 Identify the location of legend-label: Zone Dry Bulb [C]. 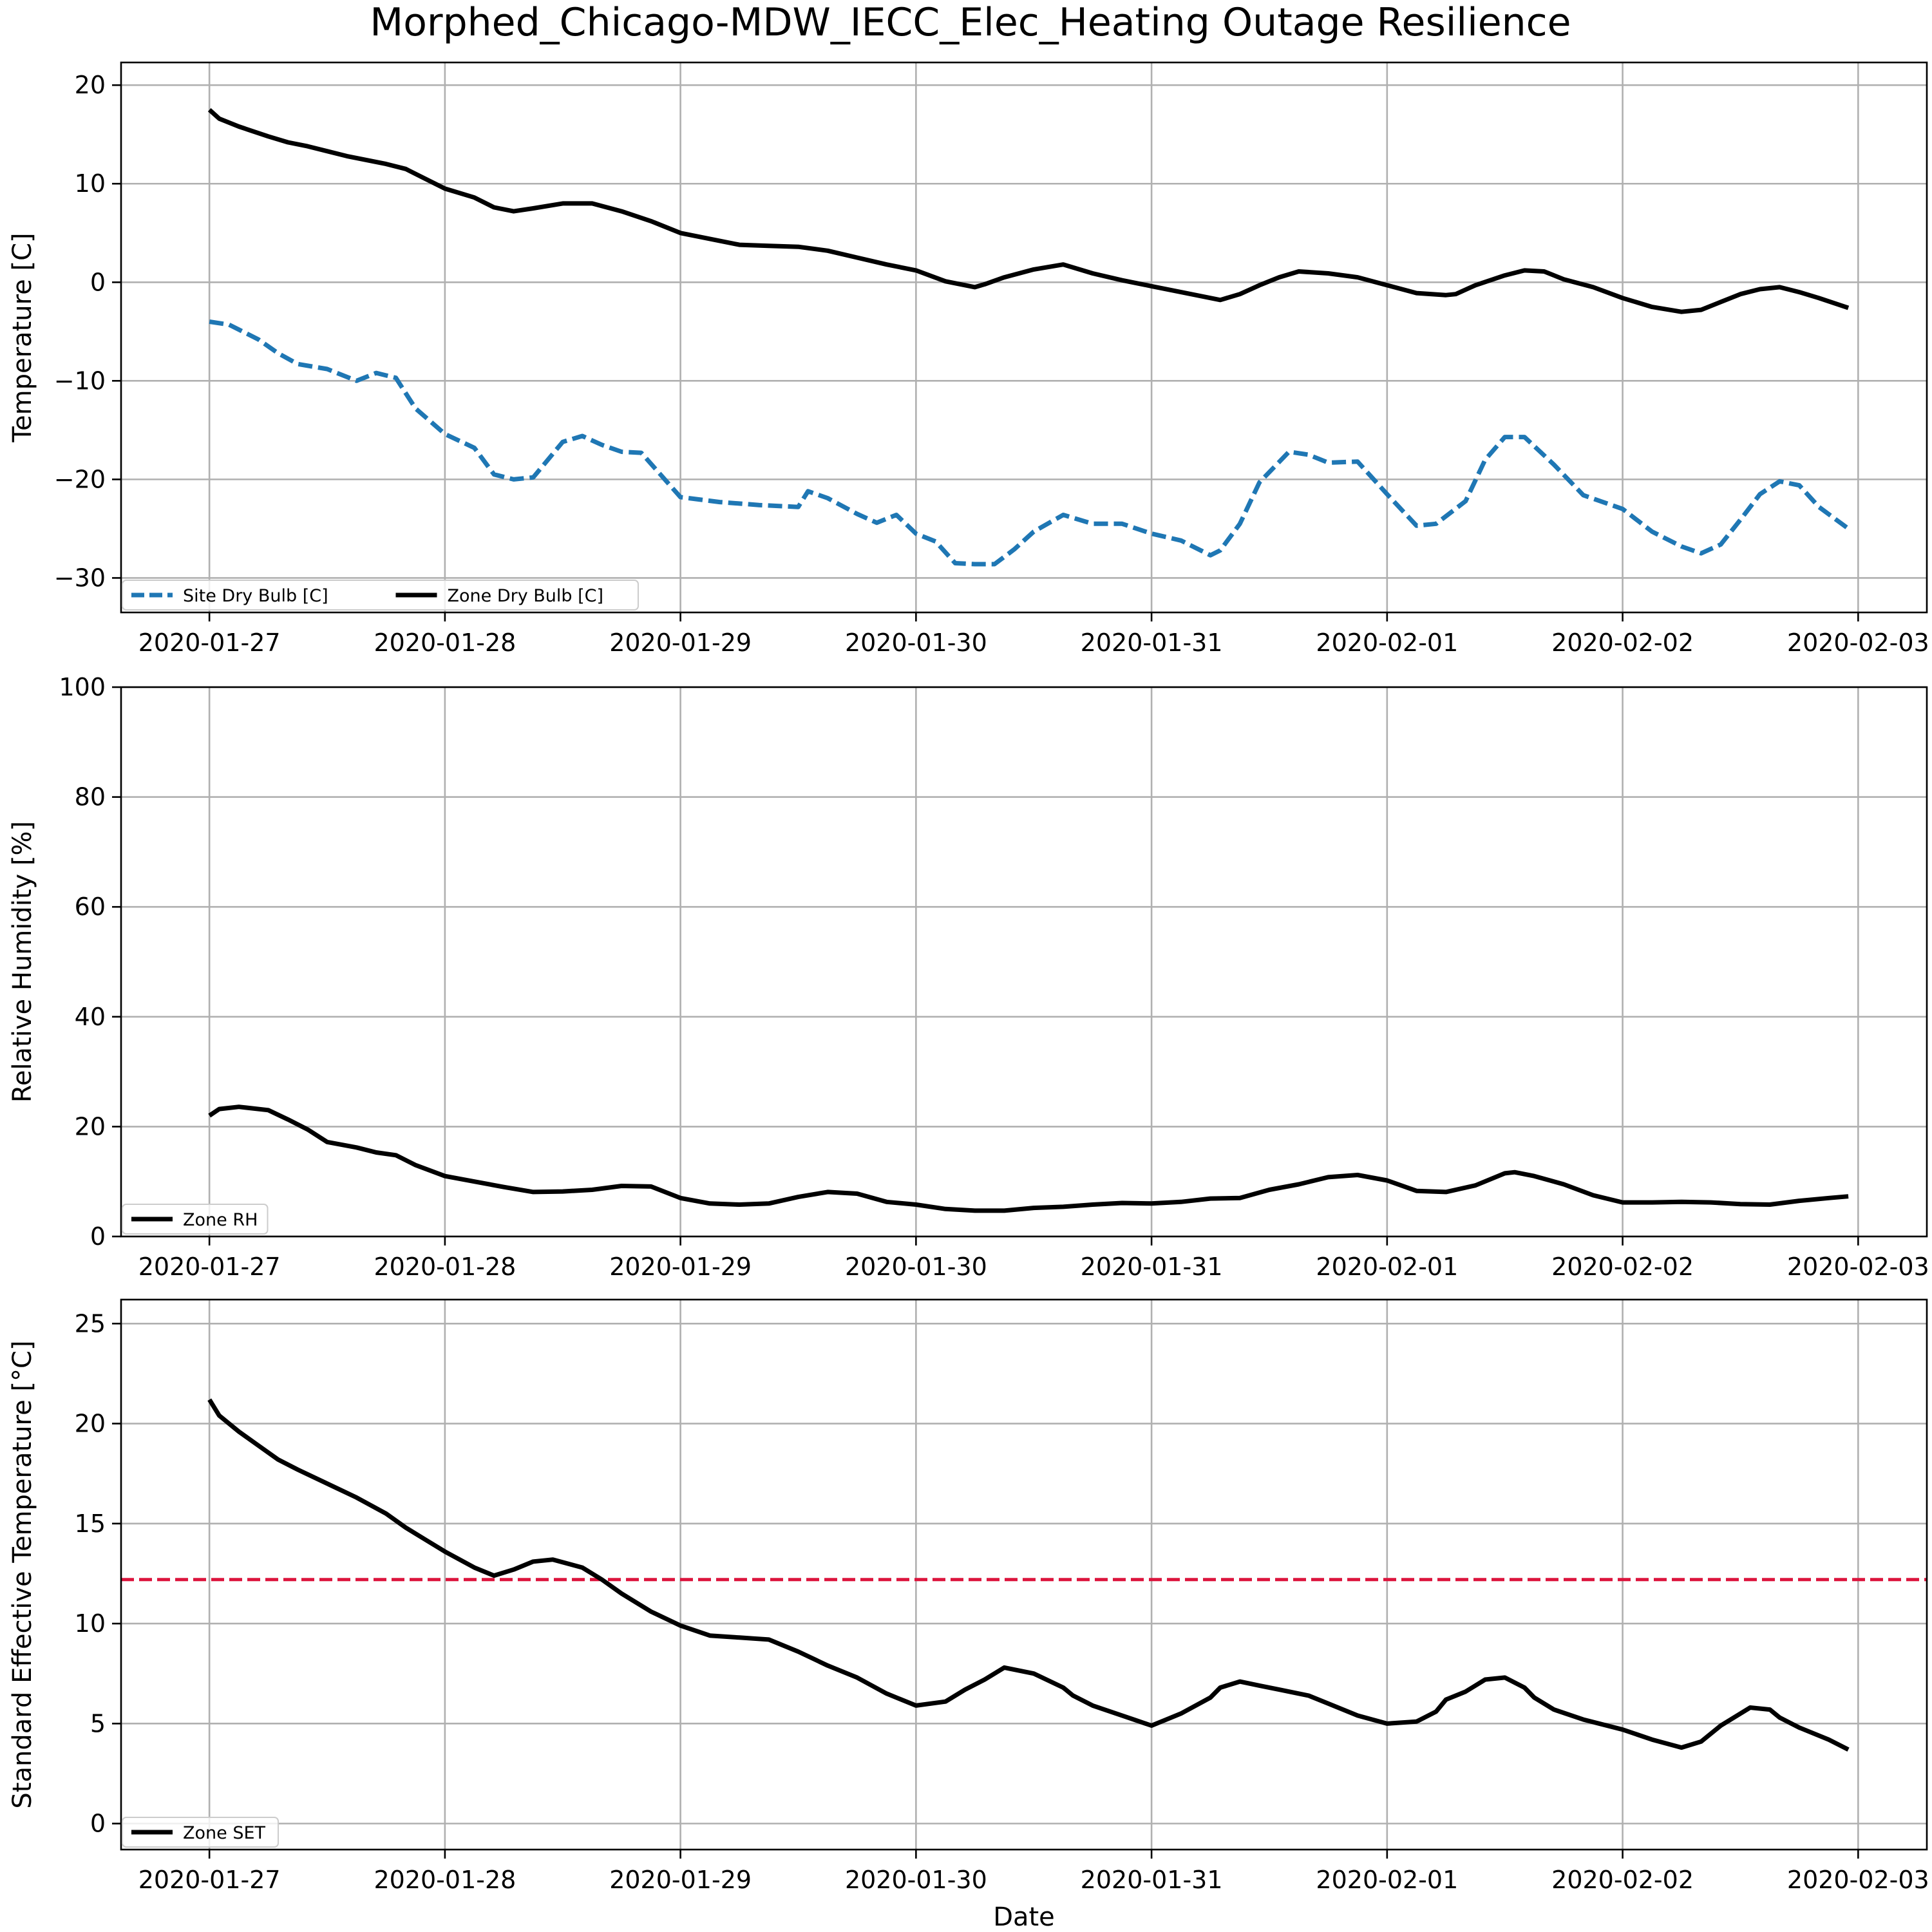
(526, 596).